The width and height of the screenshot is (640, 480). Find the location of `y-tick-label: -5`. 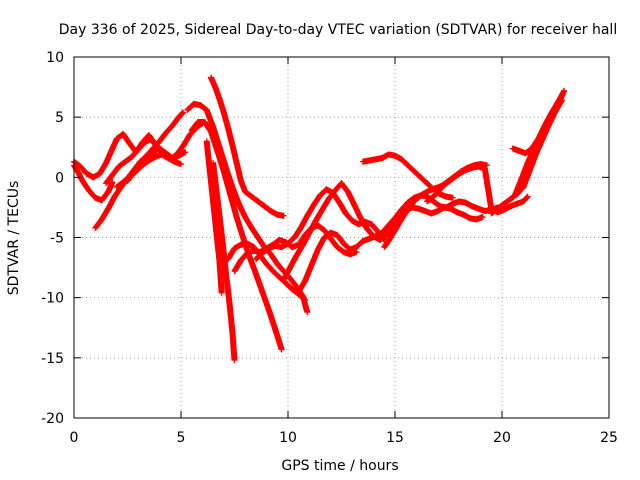

y-tick-label: -5 is located at coordinates (57, 239).